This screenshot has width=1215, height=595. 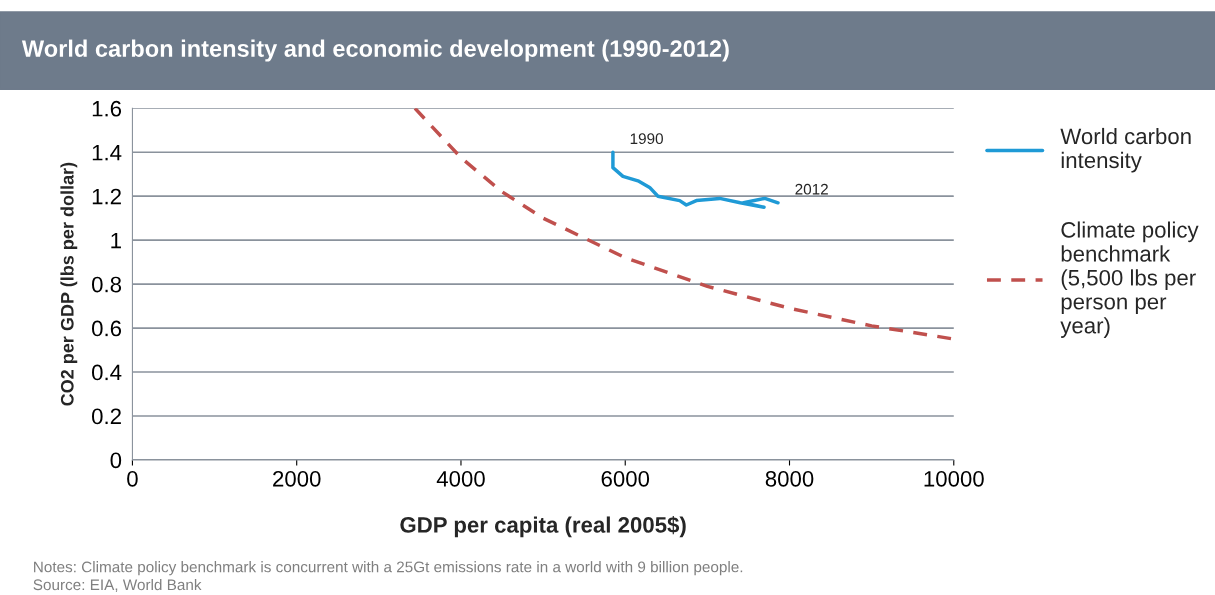 I want to click on source-note: Source: EIA, World Bank, so click(x=117, y=585).